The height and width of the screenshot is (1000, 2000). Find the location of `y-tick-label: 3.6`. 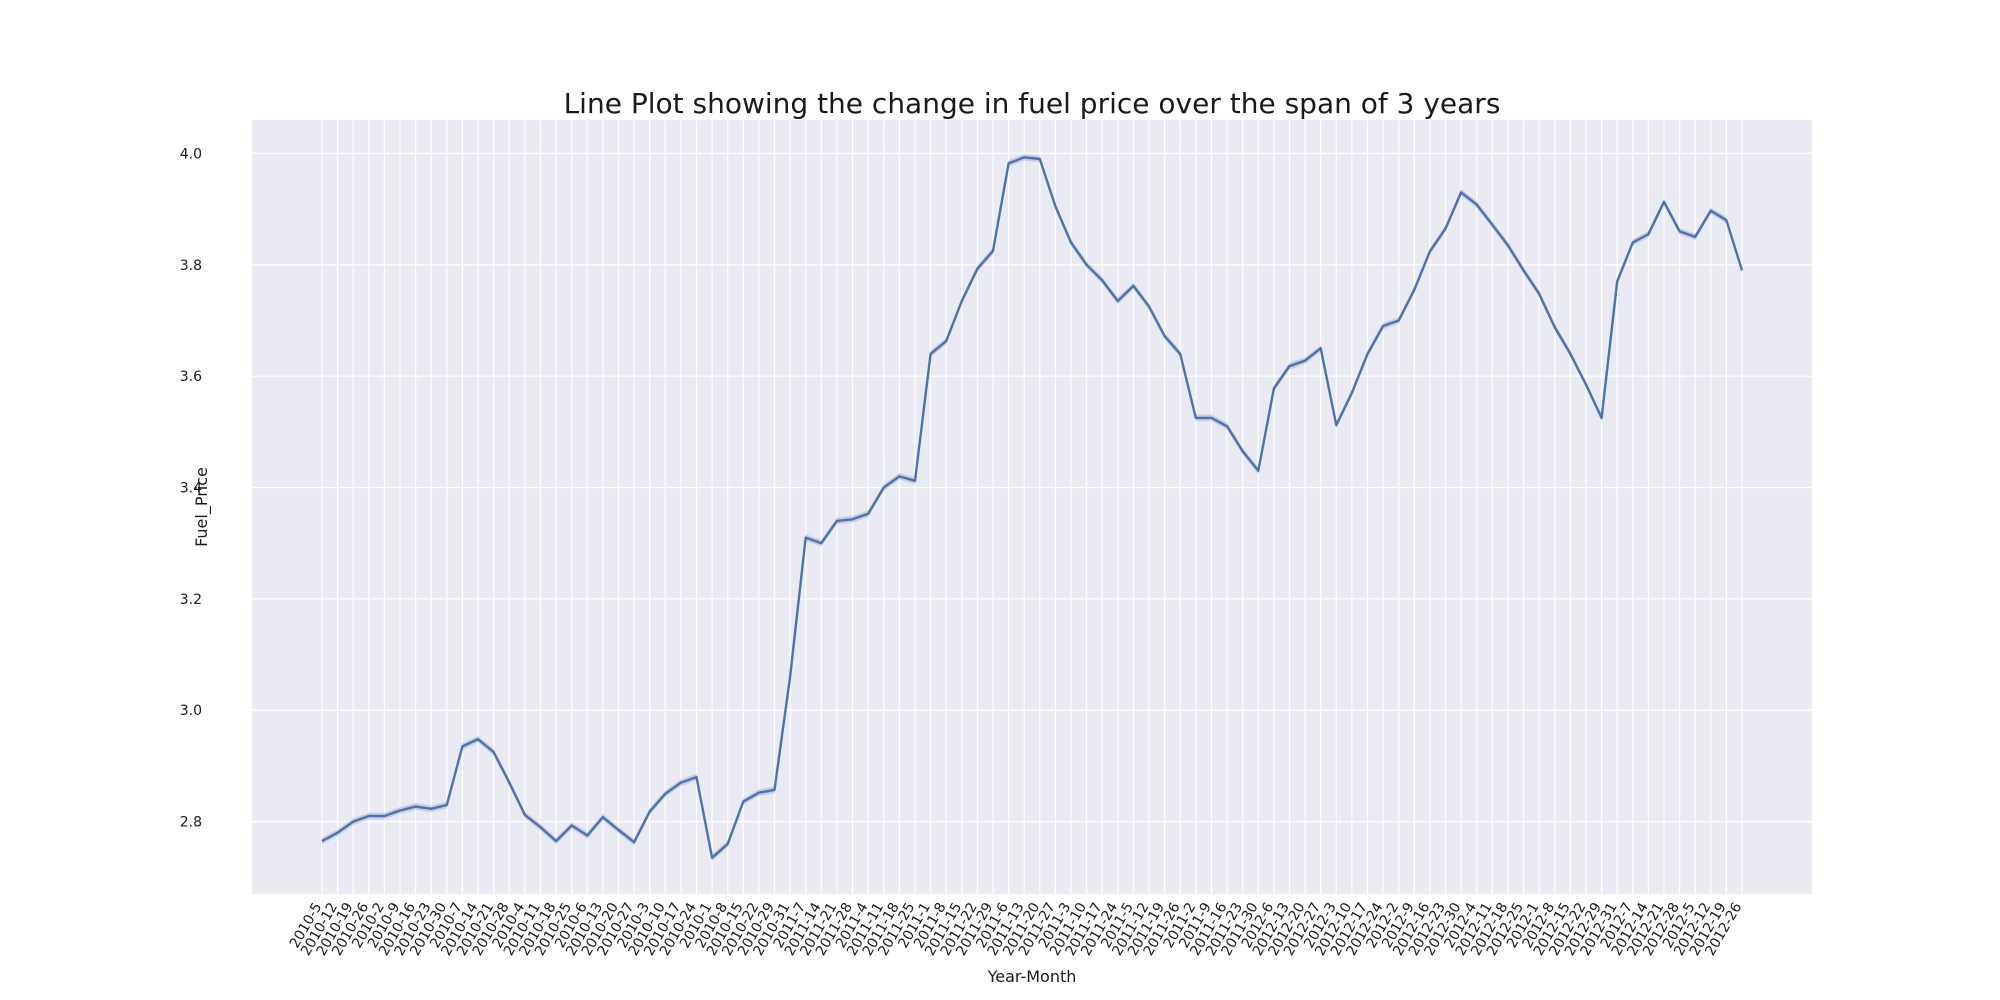

y-tick-label: 3.6 is located at coordinates (191, 377).